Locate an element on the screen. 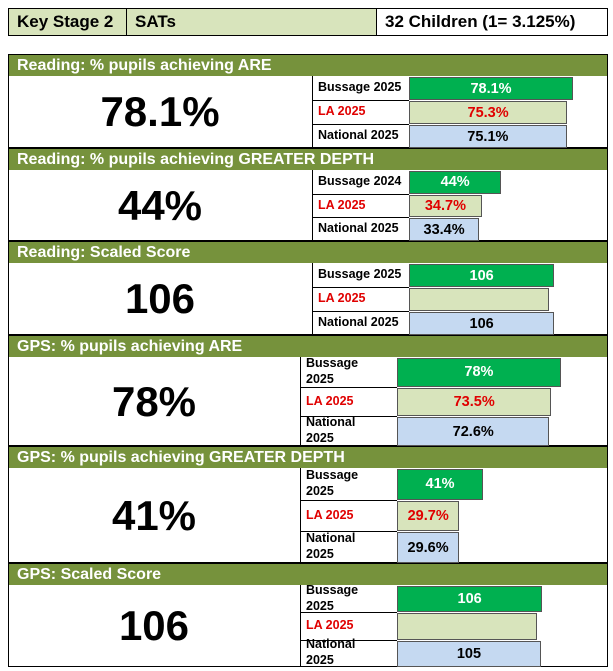  bar: 72.6% is located at coordinates (473, 431).